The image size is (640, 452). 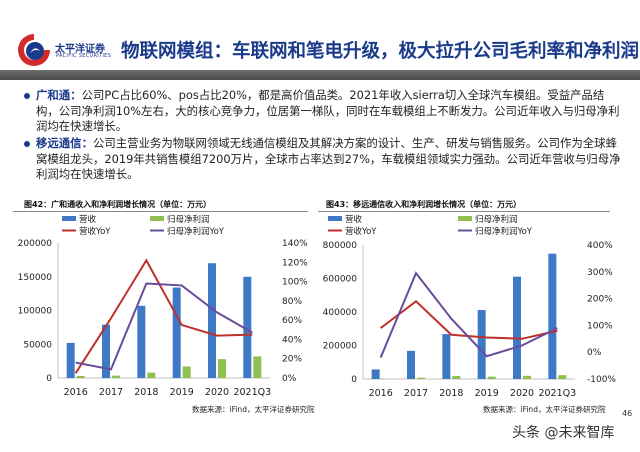 What do you see at coordinates (292, 321) in the screenshot?
I see `y2-tick-label: 60%` at bounding box center [292, 321].